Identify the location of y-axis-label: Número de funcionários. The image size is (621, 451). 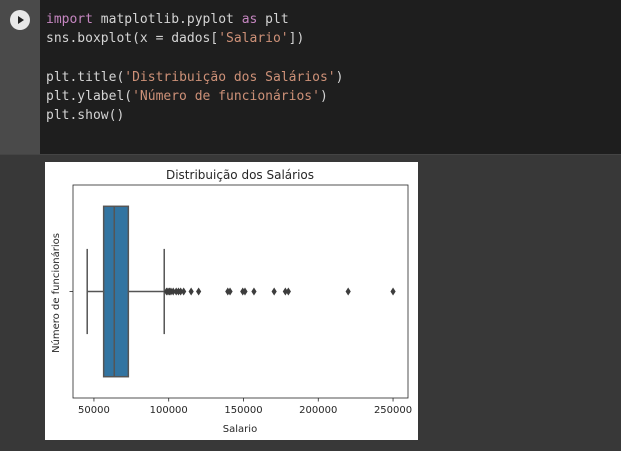
(56, 293).